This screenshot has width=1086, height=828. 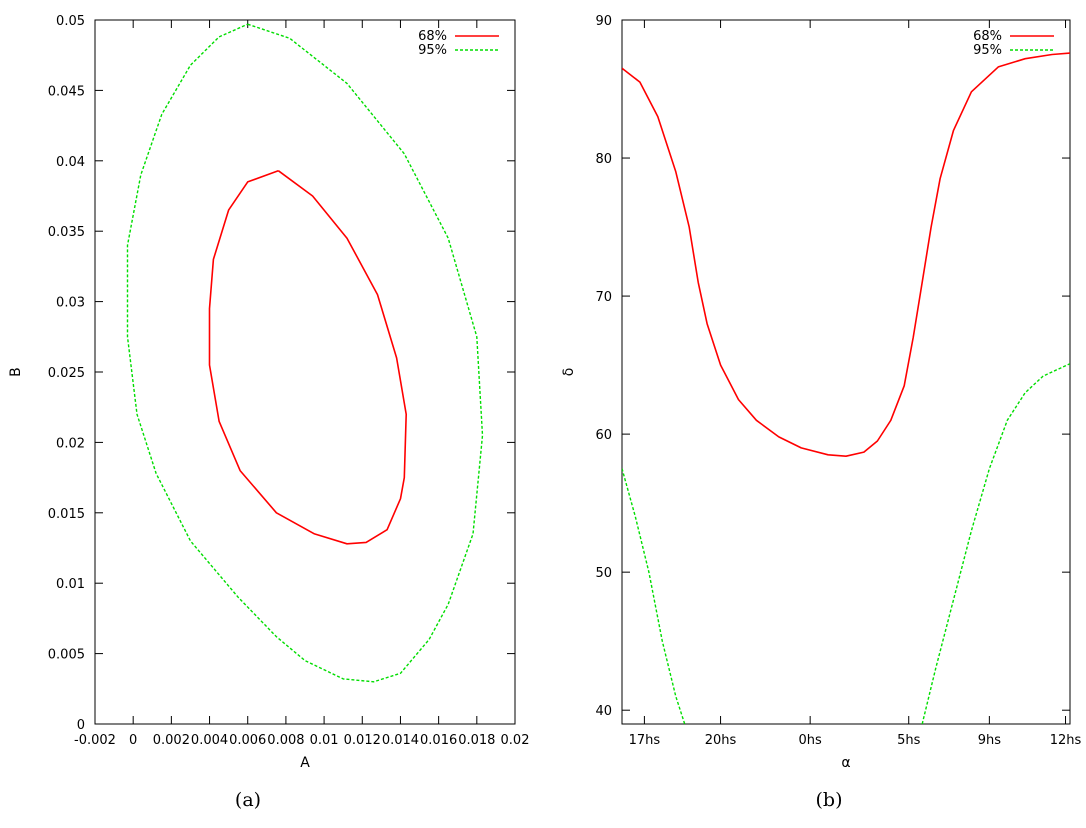 I want to click on y-tick-label-b: 40, so click(x=603, y=711).